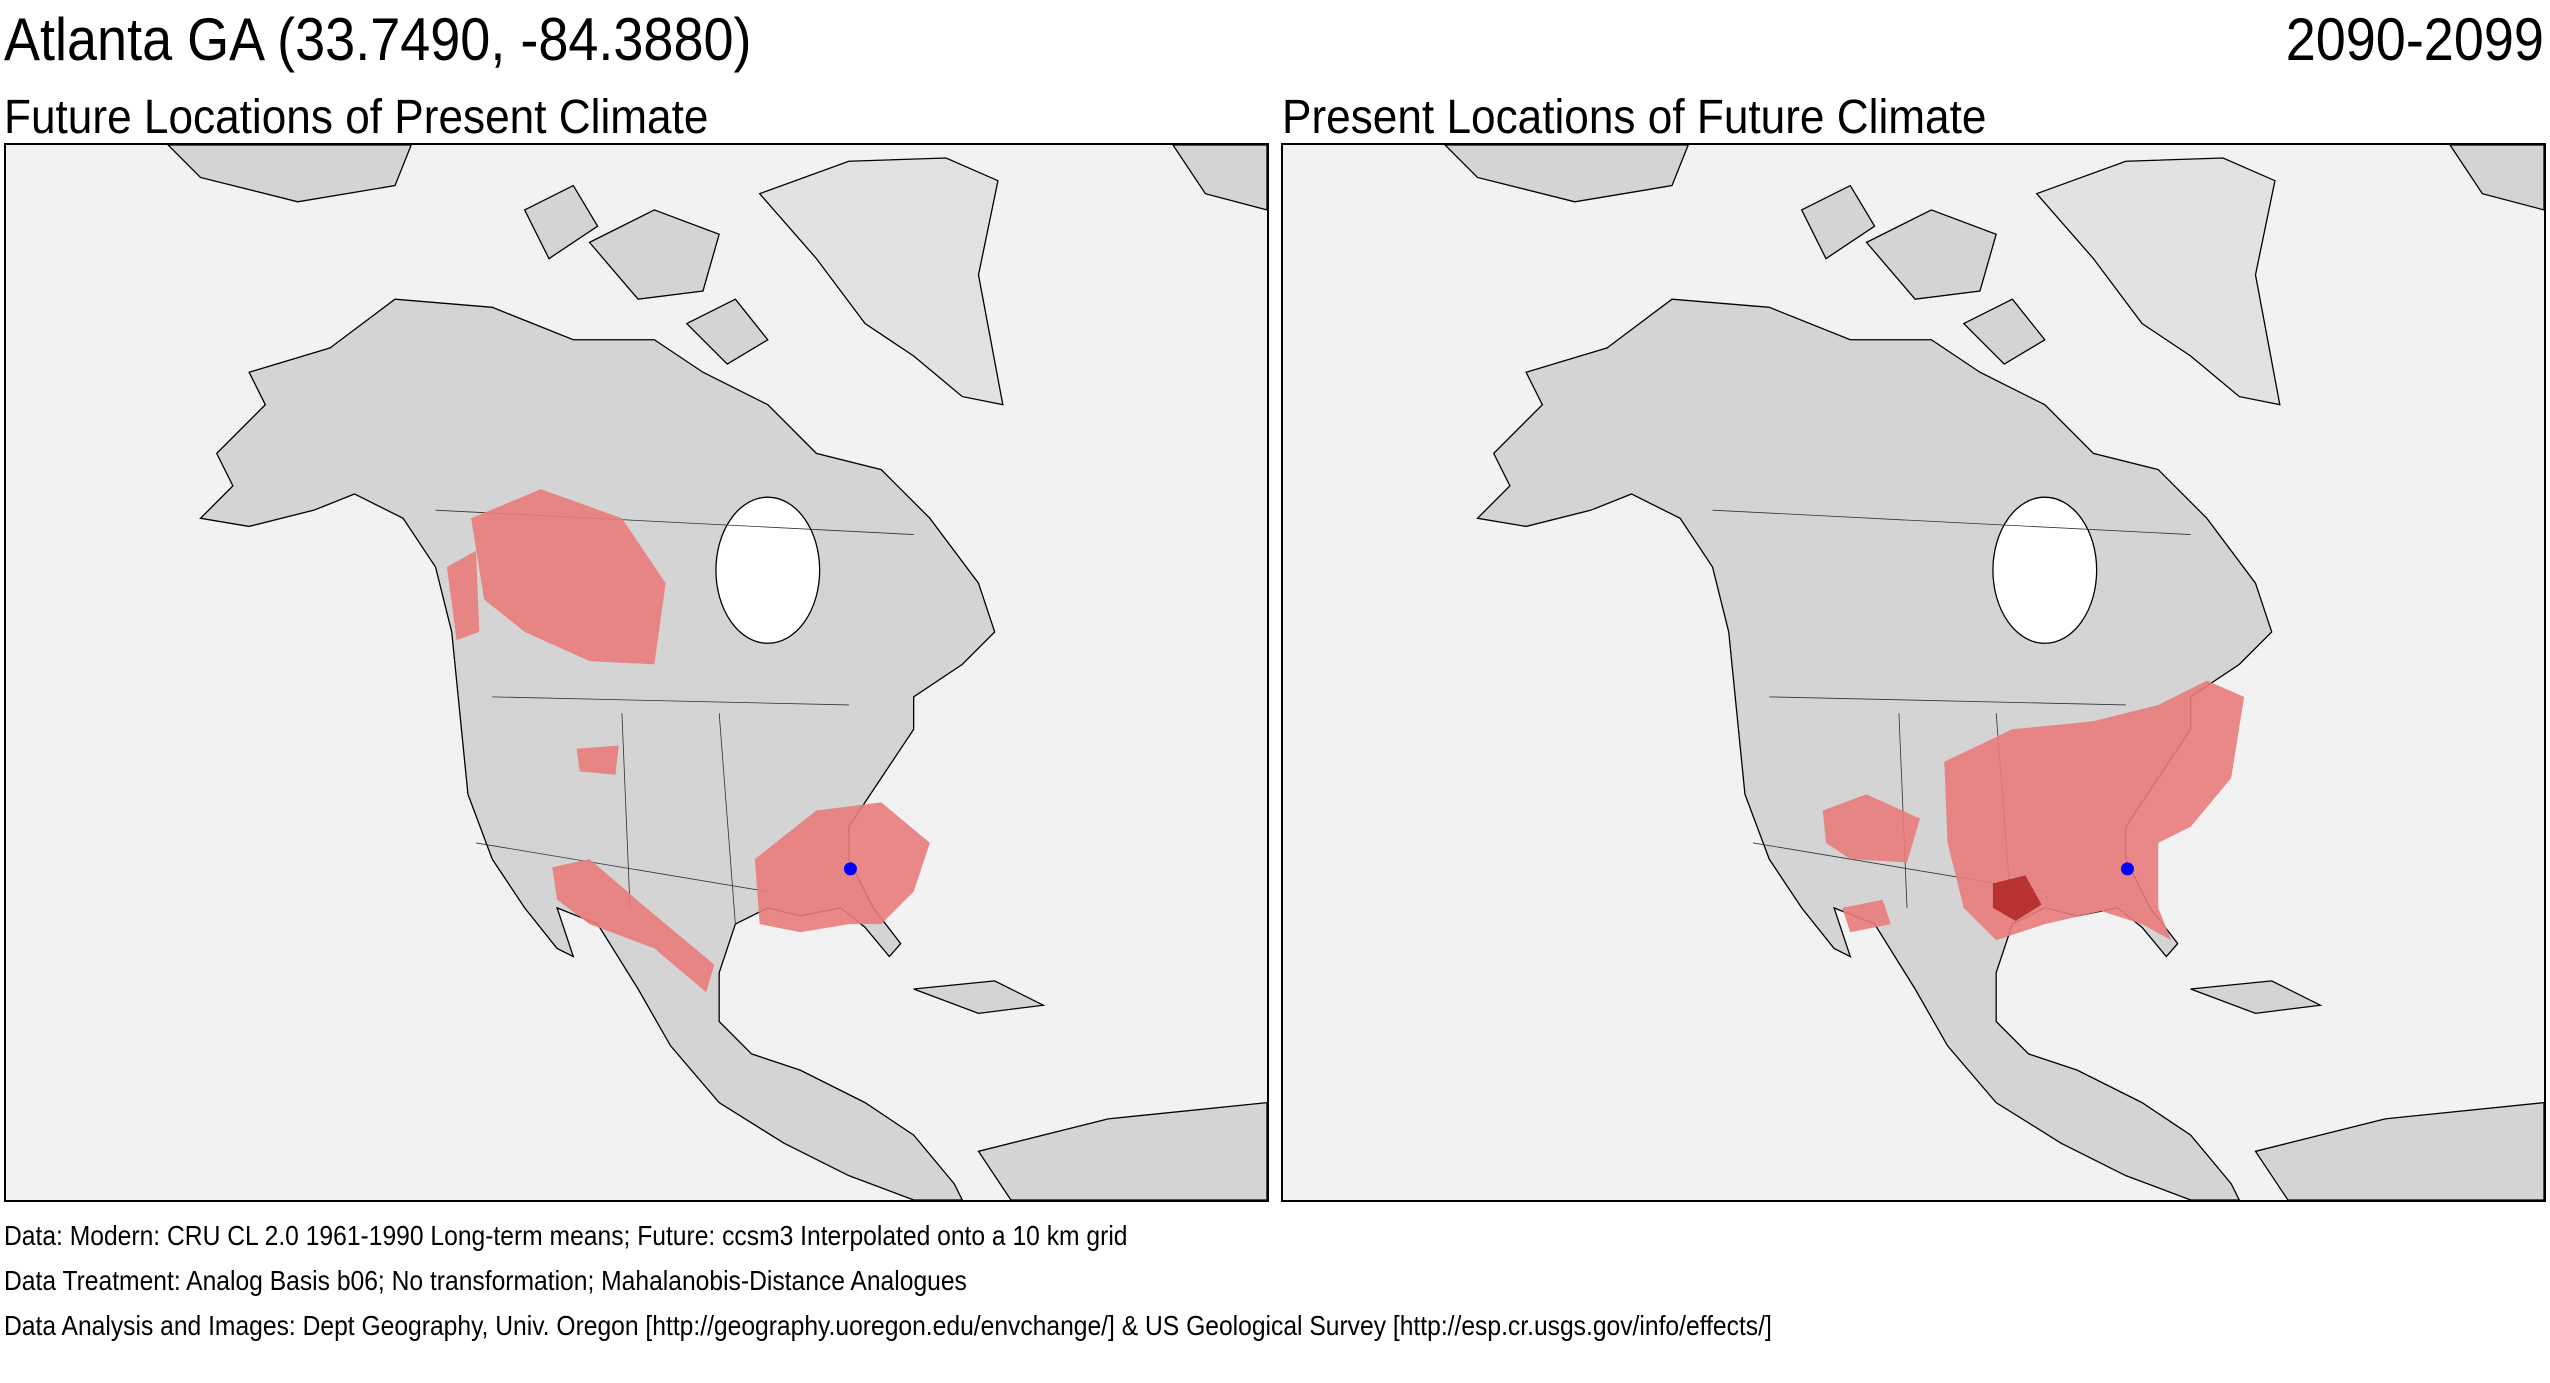  Describe the element at coordinates (2017, 898) in the screenshot. I see `strong-analog-region` at that location.